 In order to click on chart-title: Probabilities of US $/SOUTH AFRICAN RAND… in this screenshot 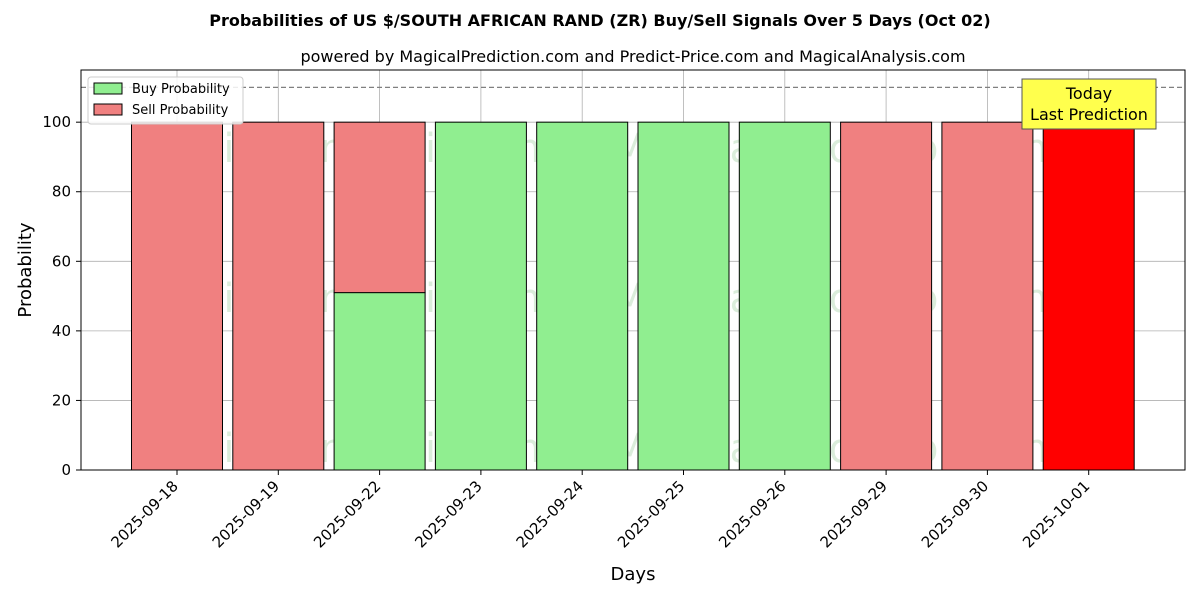, I will do `click(600, 20)`.